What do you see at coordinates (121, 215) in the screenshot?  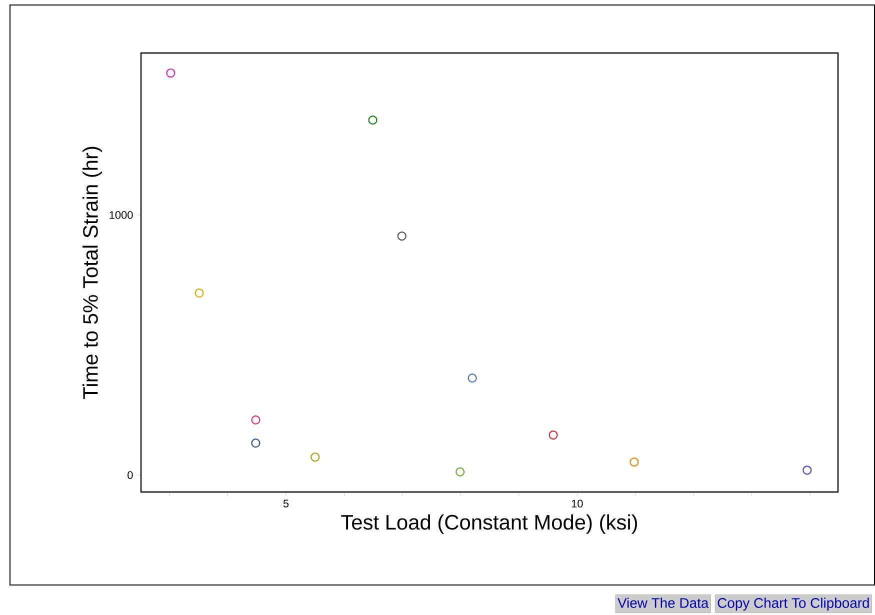 I see `y-tick-label: 1000` at bounding box center [121, 215].